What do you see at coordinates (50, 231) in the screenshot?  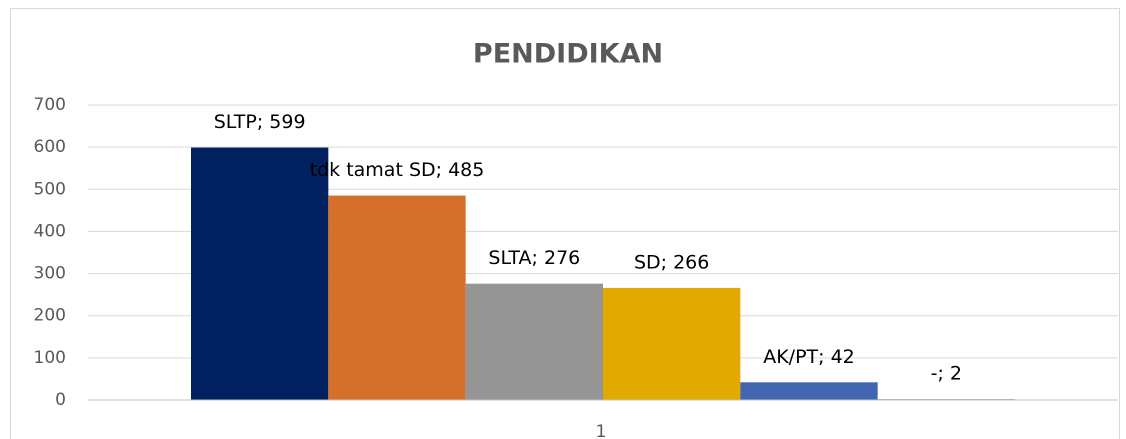 I see `y-tick-label: 400` at bounding box center [50, 231].